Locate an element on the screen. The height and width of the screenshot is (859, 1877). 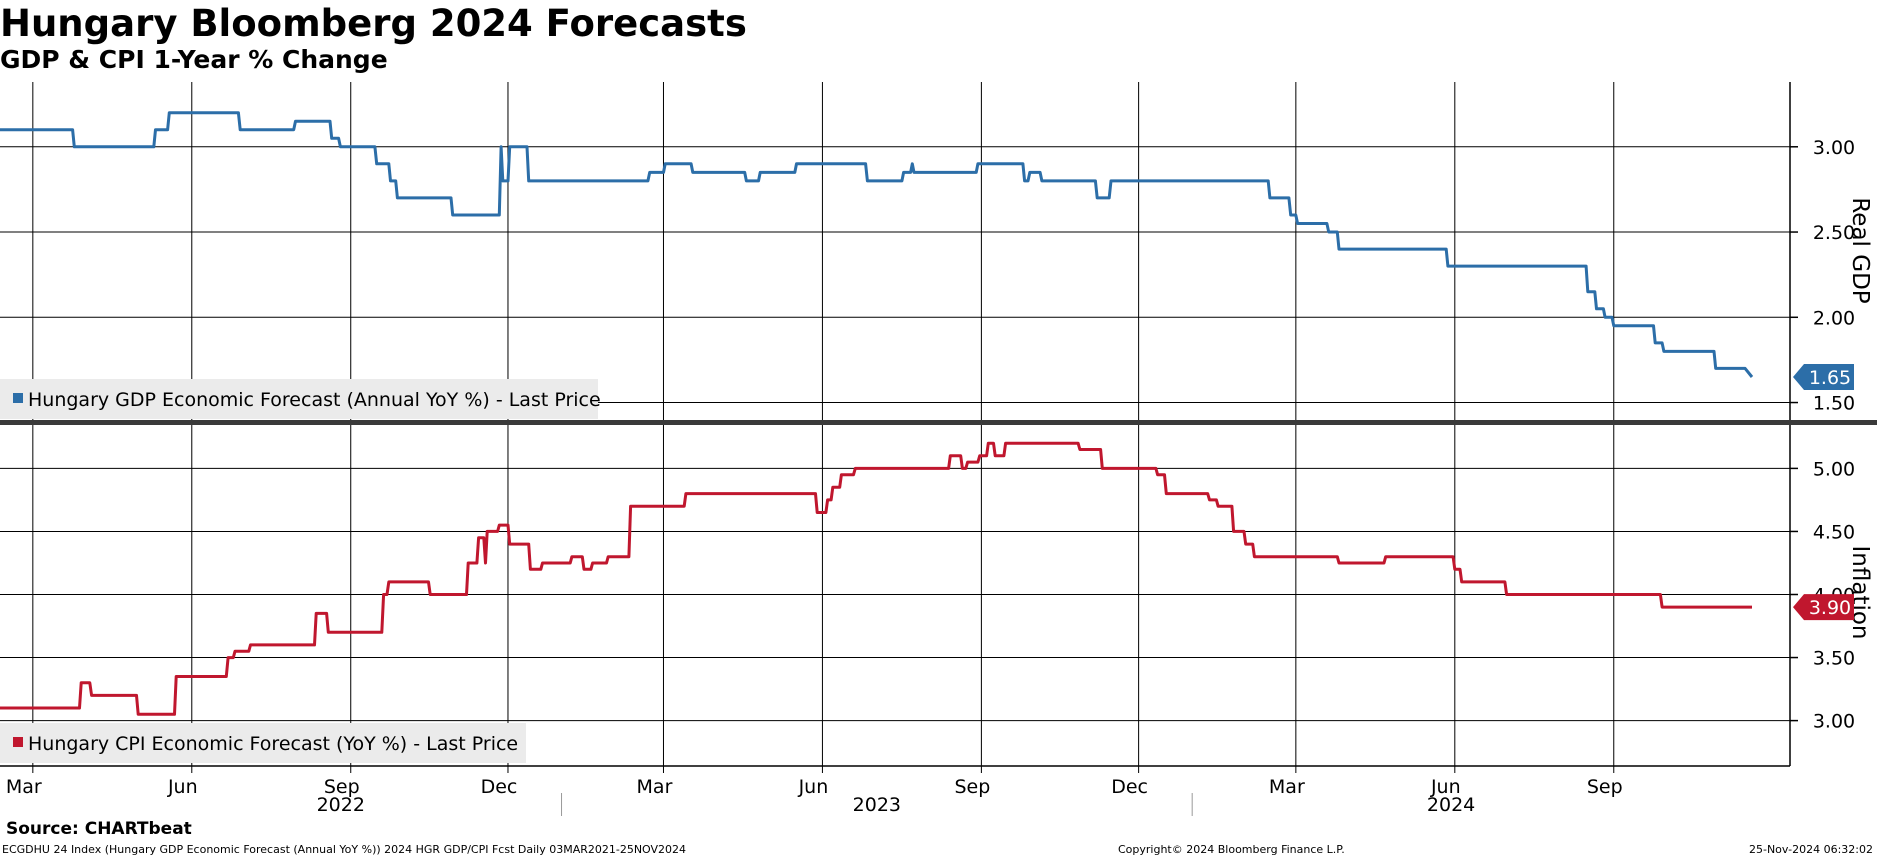
x-year-label: 2022 is located at coordinates (341, 805).